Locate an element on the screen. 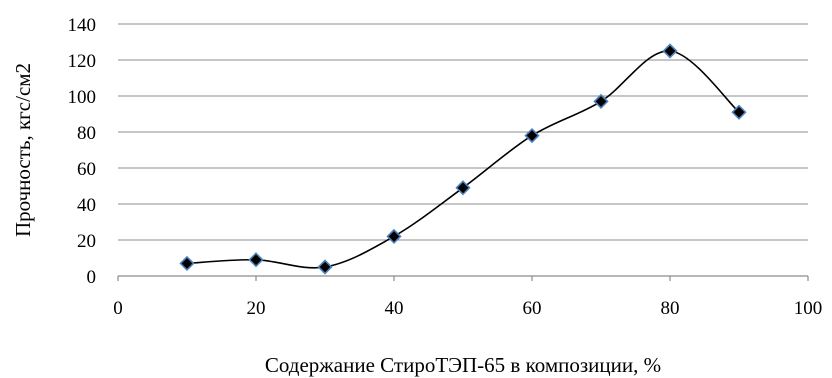  y-tick-label: 80 is located at coordinates (86, 133).